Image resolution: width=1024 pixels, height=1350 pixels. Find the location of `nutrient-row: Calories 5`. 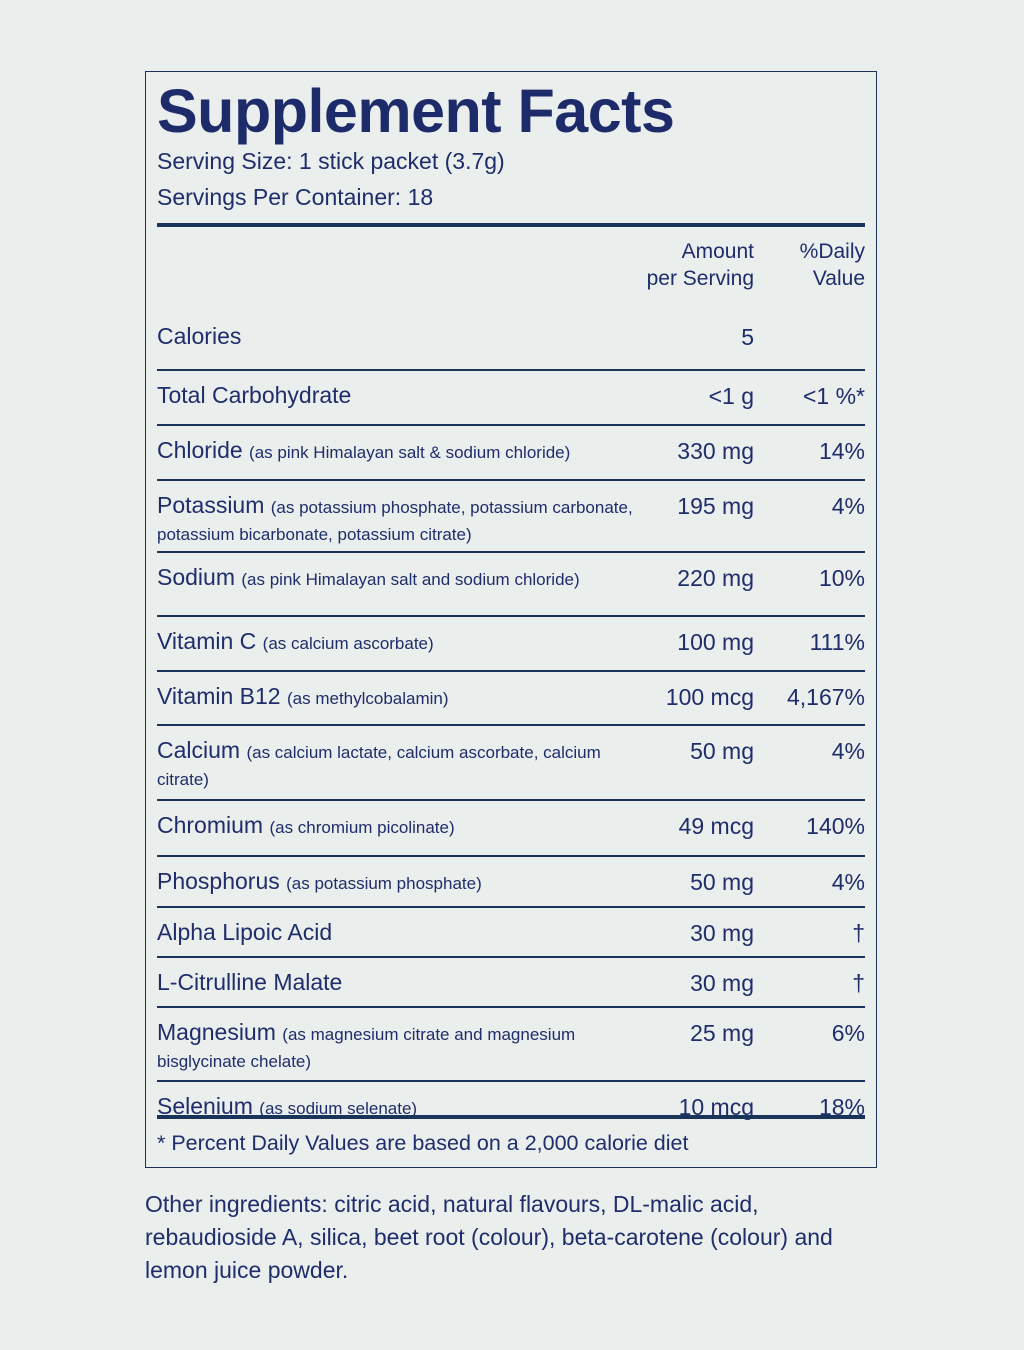

nutrient-row: Calories 5 is located at coordinates (511, 333).